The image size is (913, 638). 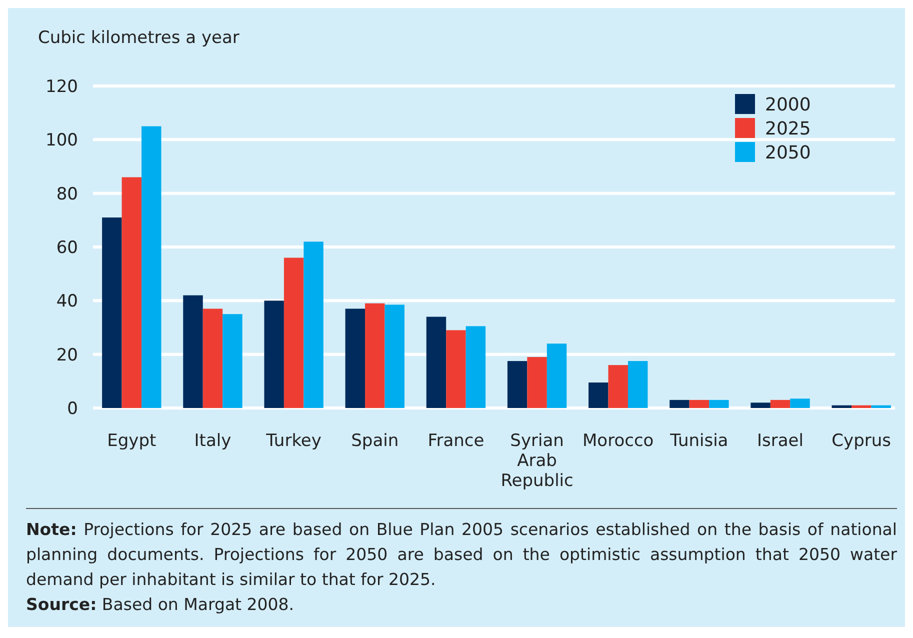 What do you see at coordinates (62, 86) in the screenshot?
I see `y-tick-label: 120` at bounding box center [62, 86].